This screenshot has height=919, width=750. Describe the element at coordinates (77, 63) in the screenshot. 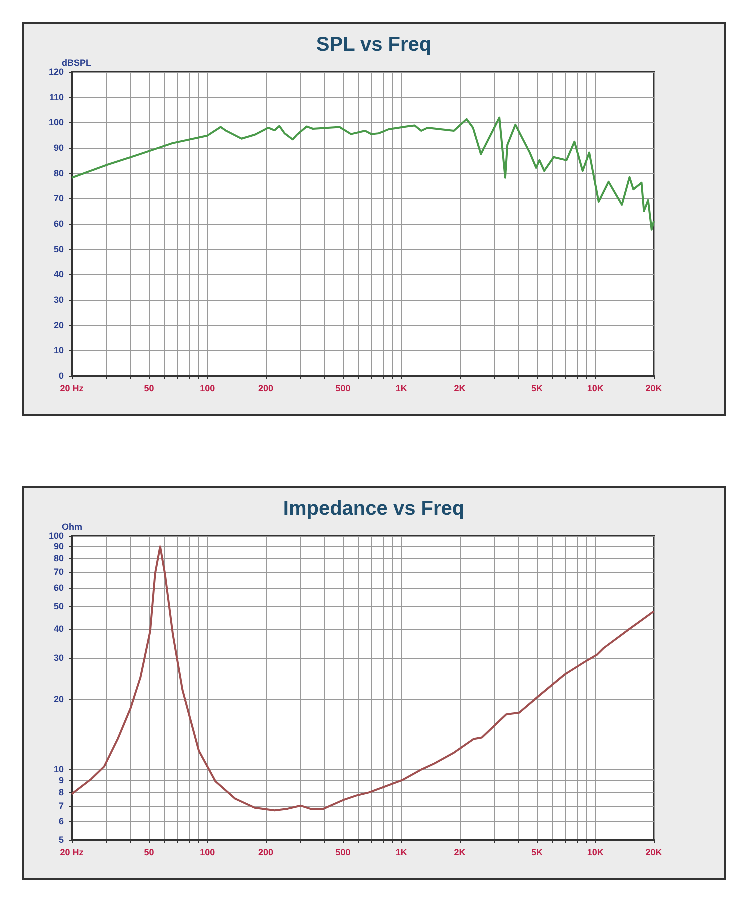

I see `y-axis-title: dBSPL` at that location.